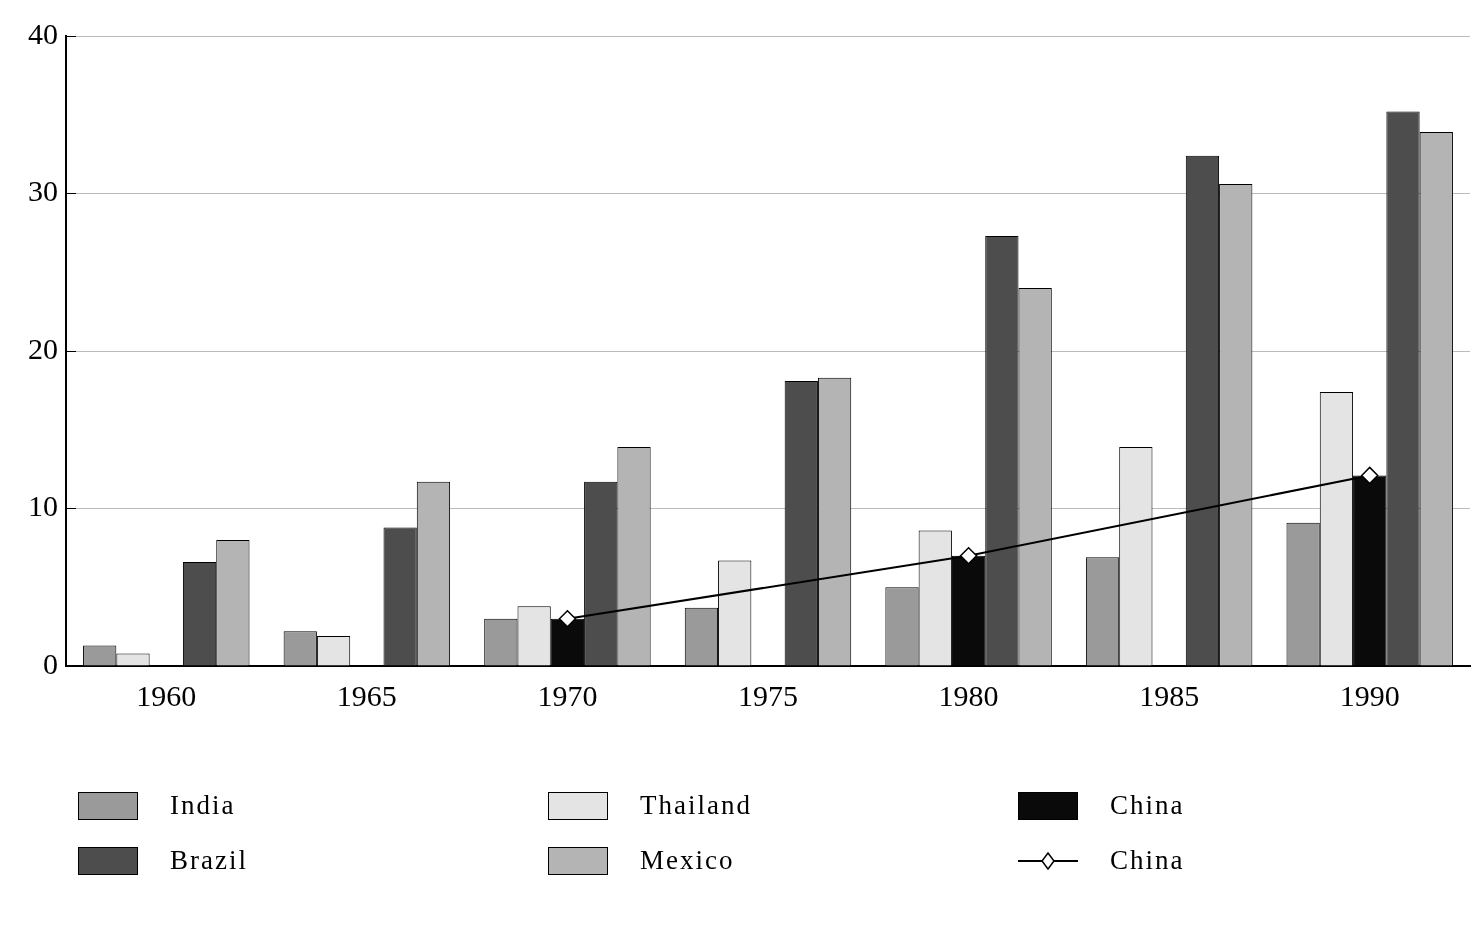 The image size is (1480, 935). Describe the element at coordinates (166, 695) in the screenshot. I see `x-tick-label: 1960` at that location.